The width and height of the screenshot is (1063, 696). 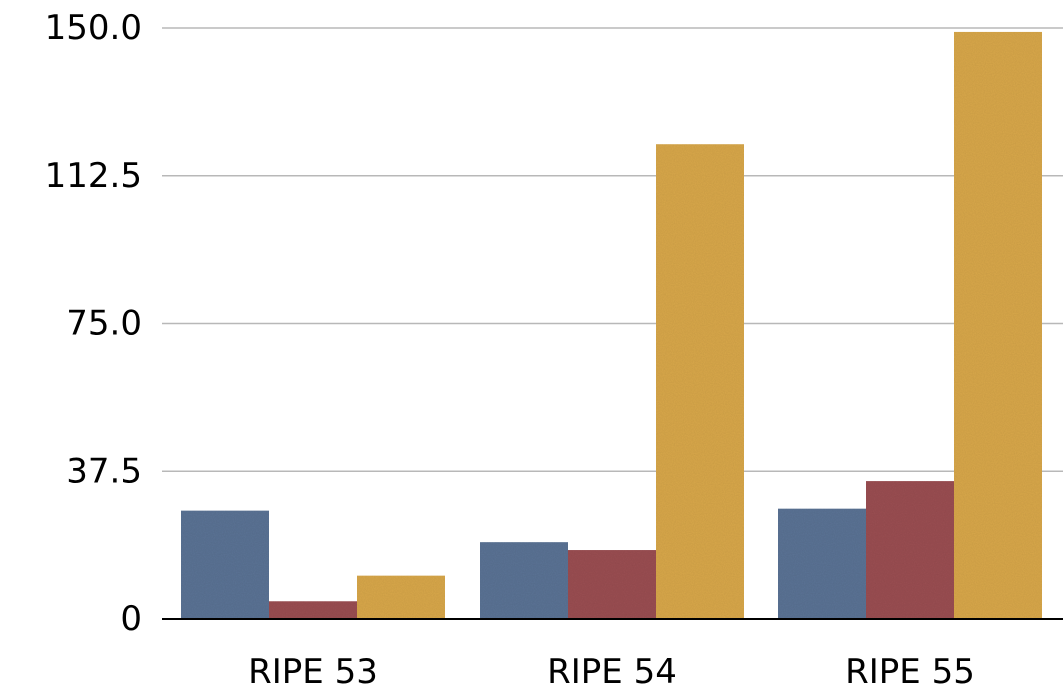 What do you see at coordinates (910, 672) in the screenshot?
I see `x-category-label: RIPE 55` at bounding box center [910, 672].